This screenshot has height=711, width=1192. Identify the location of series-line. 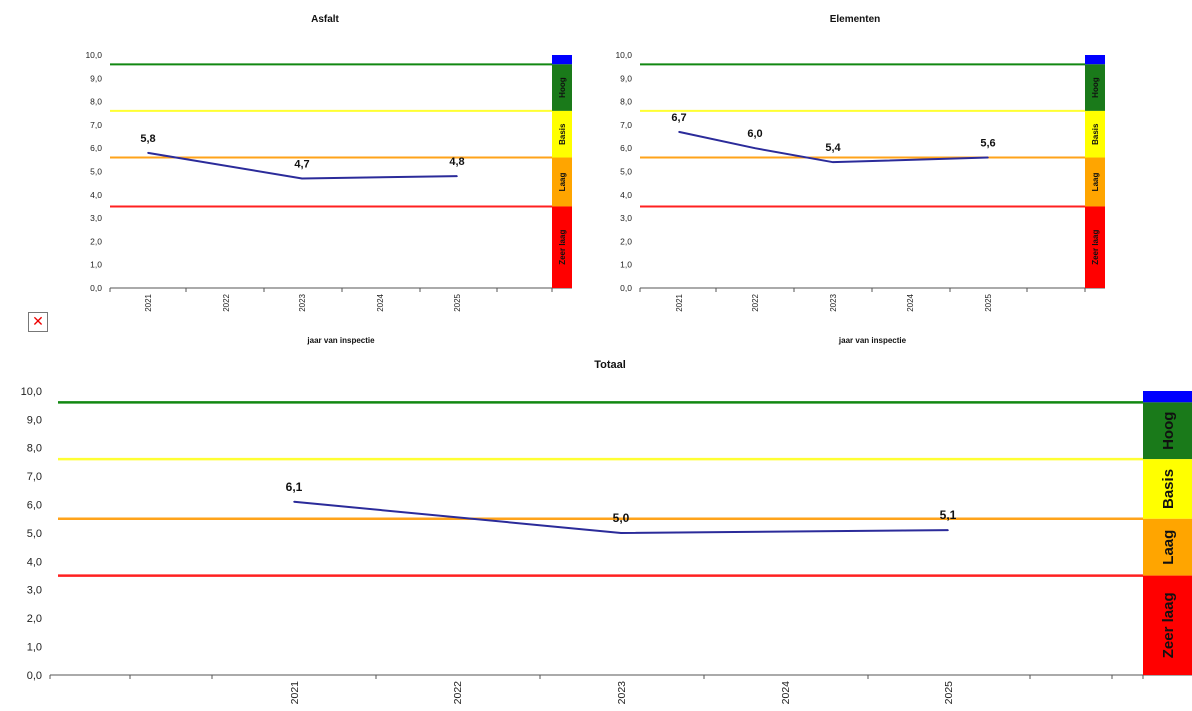
(833, 147).